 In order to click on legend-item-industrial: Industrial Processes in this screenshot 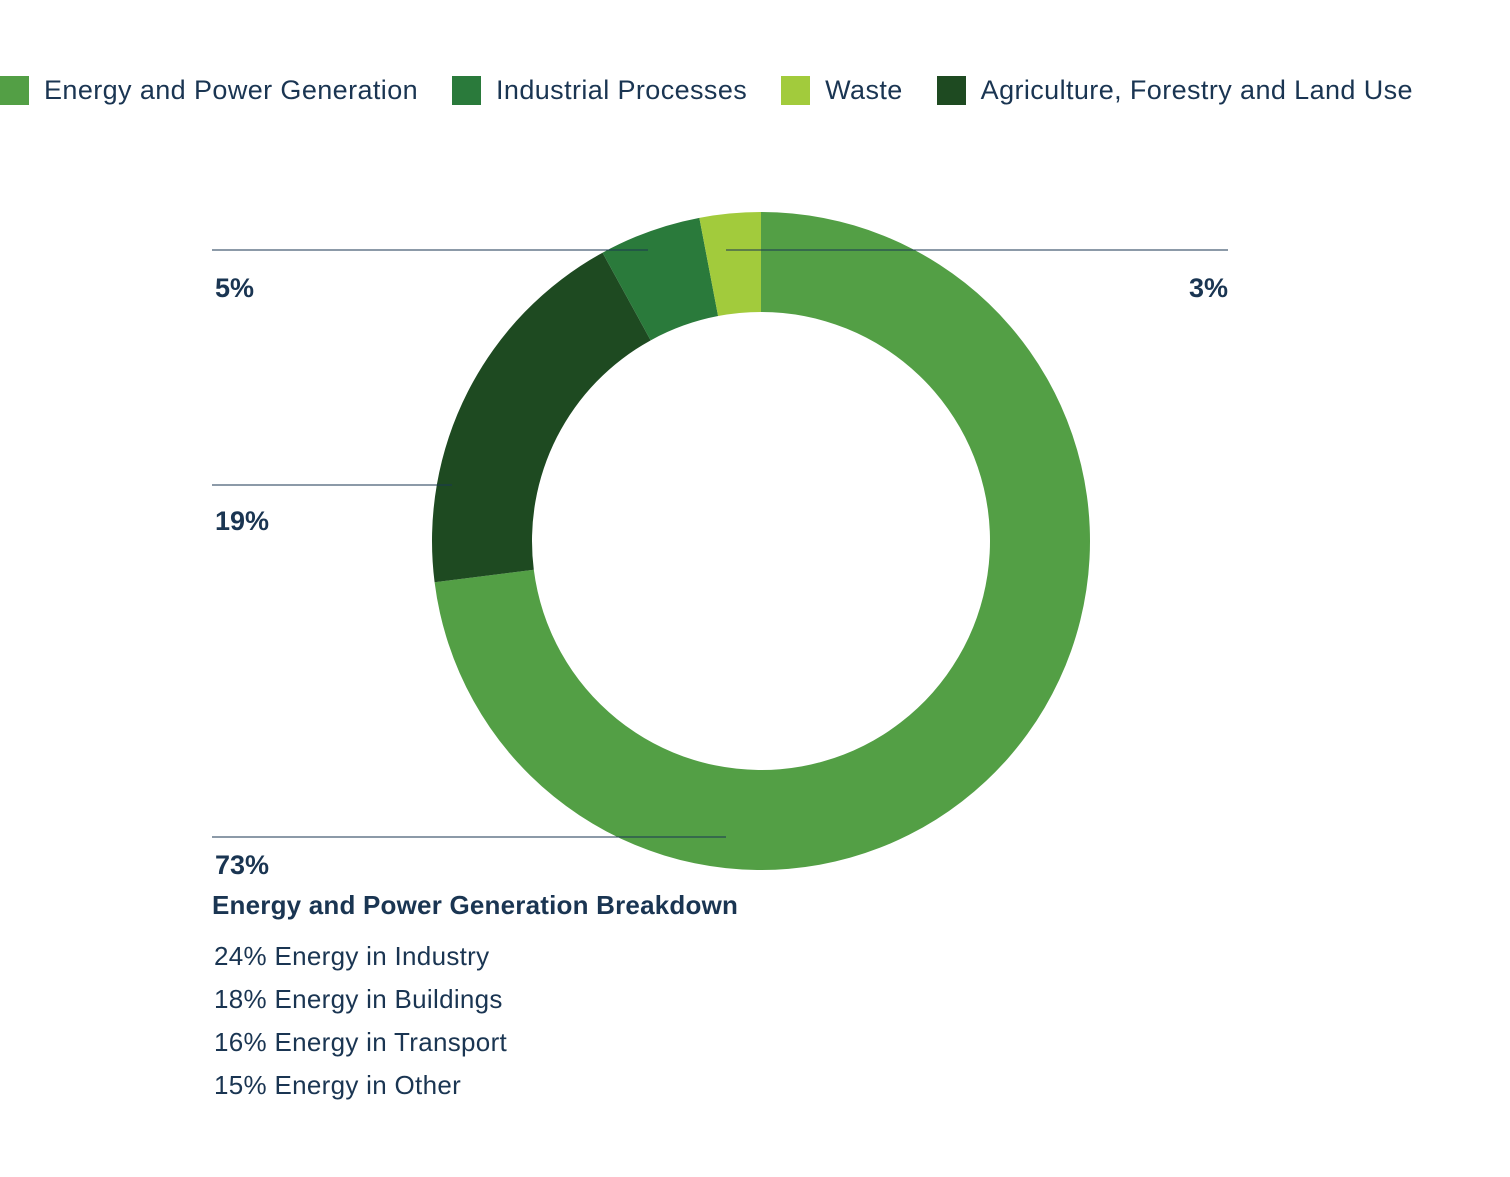, I will do `click(599, 90)`.